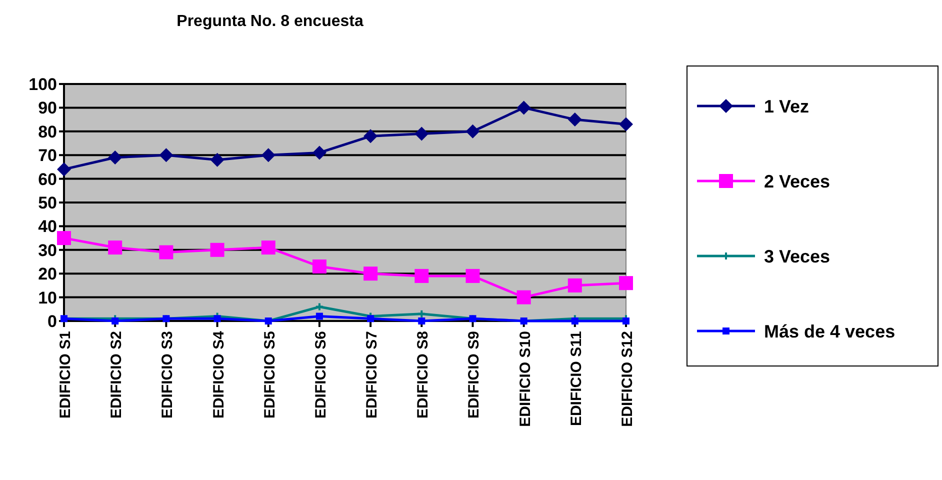 This screenshot has width=942, height=480. I want to click on y-tick-label: 50, so click(47, 202).